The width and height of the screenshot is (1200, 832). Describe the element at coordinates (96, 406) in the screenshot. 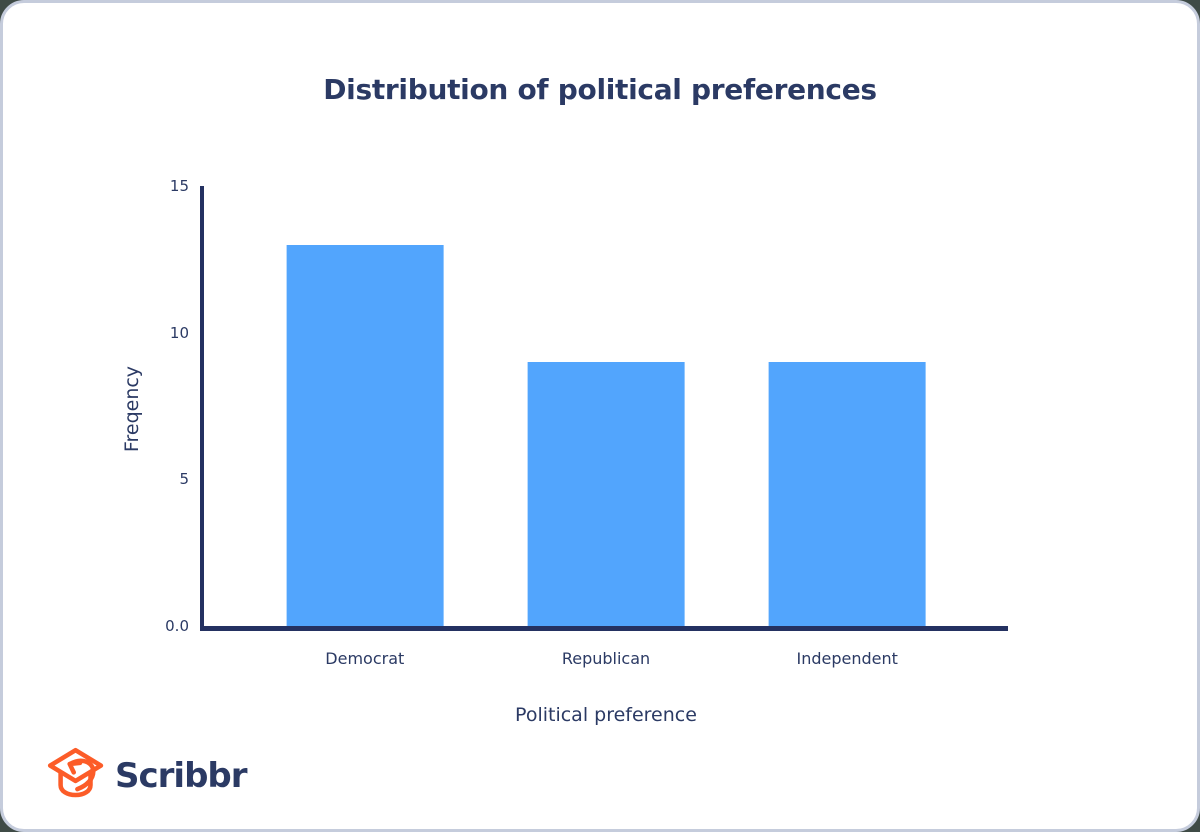

I see `y-axis-ticks: 0.0 5 10 15` at that location.